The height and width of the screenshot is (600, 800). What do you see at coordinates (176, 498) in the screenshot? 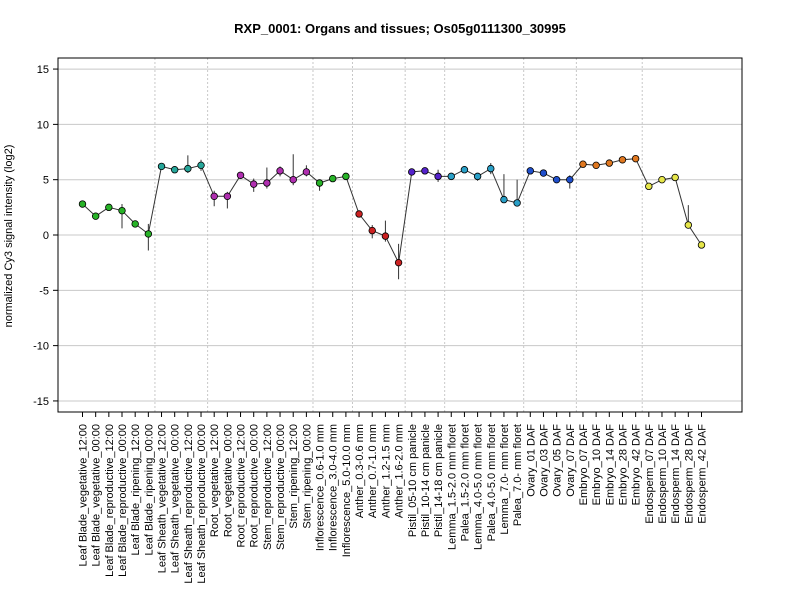
I see `x-tick-label: Leaf Sheath_vegetative_00:00` at bounding box center [176, 498].